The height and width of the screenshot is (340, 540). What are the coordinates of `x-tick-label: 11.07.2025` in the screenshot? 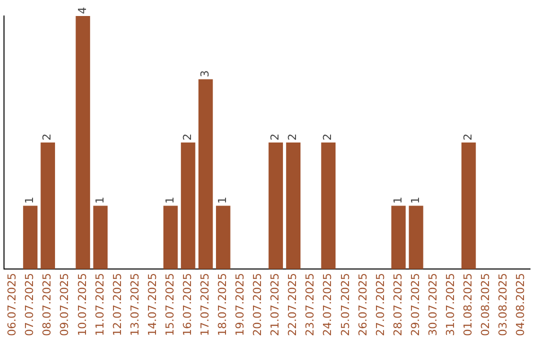 It's located at (99, 304).